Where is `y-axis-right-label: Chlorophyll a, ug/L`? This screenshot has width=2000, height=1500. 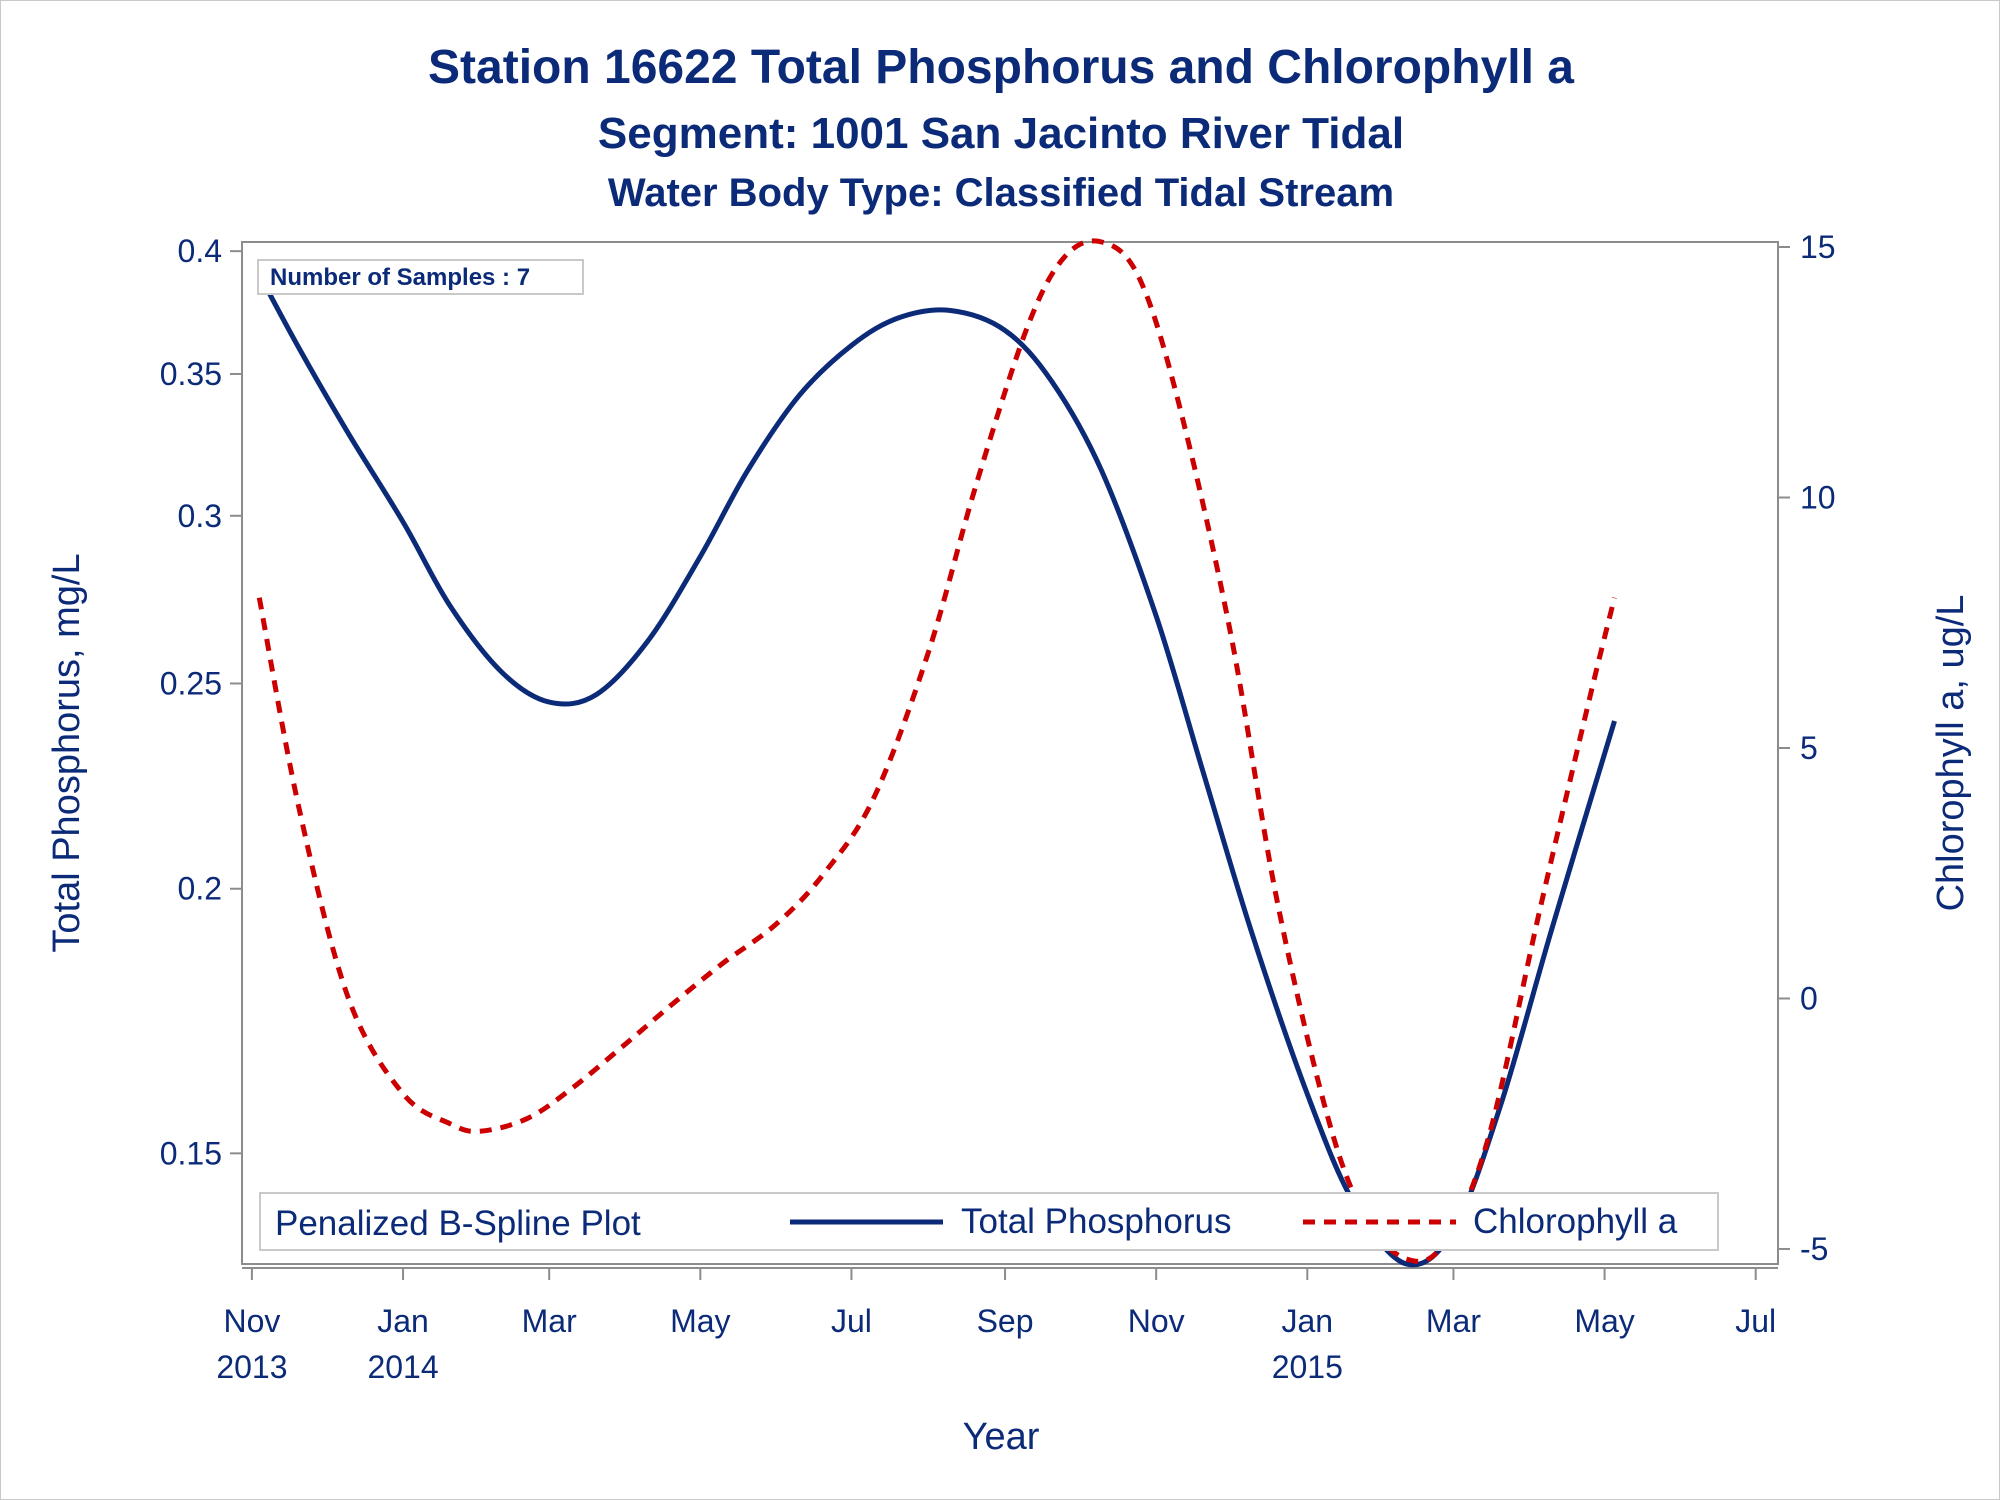
y-axis-right-label: Chlorophyll a, ug/L is located at coordinates (1951, 753).